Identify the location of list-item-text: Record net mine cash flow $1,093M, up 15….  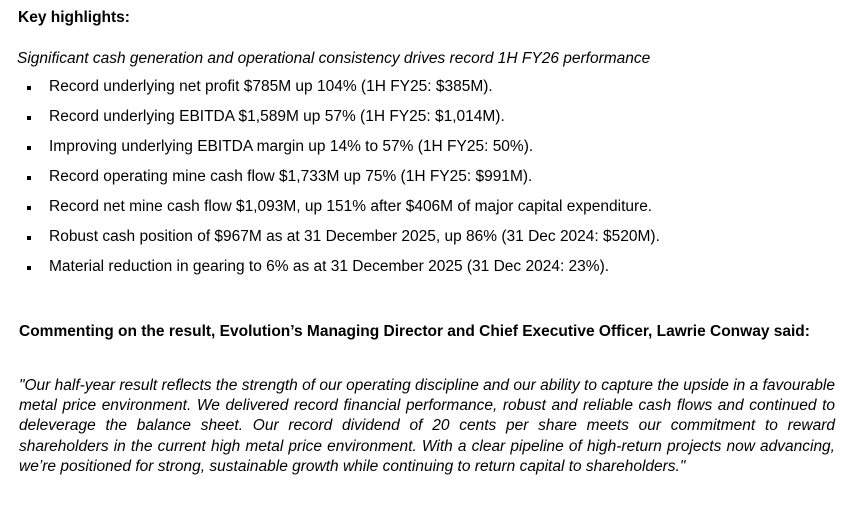
(351, 206).